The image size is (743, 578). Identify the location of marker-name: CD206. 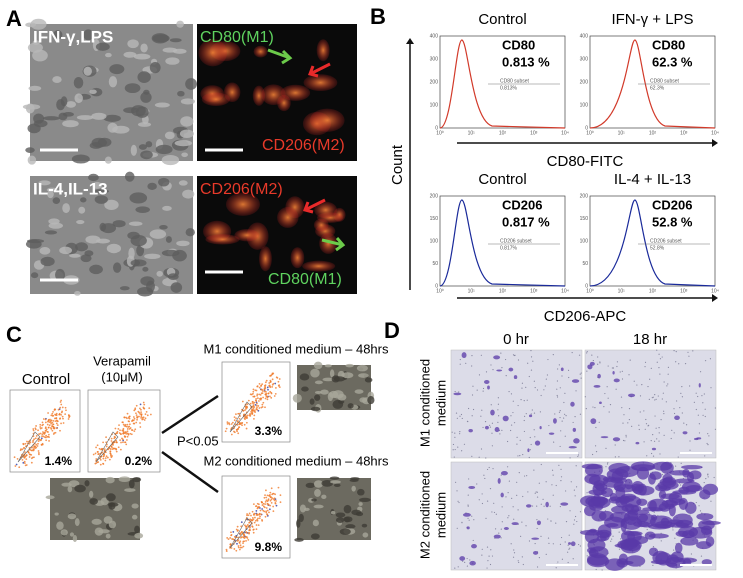
(522, 204).